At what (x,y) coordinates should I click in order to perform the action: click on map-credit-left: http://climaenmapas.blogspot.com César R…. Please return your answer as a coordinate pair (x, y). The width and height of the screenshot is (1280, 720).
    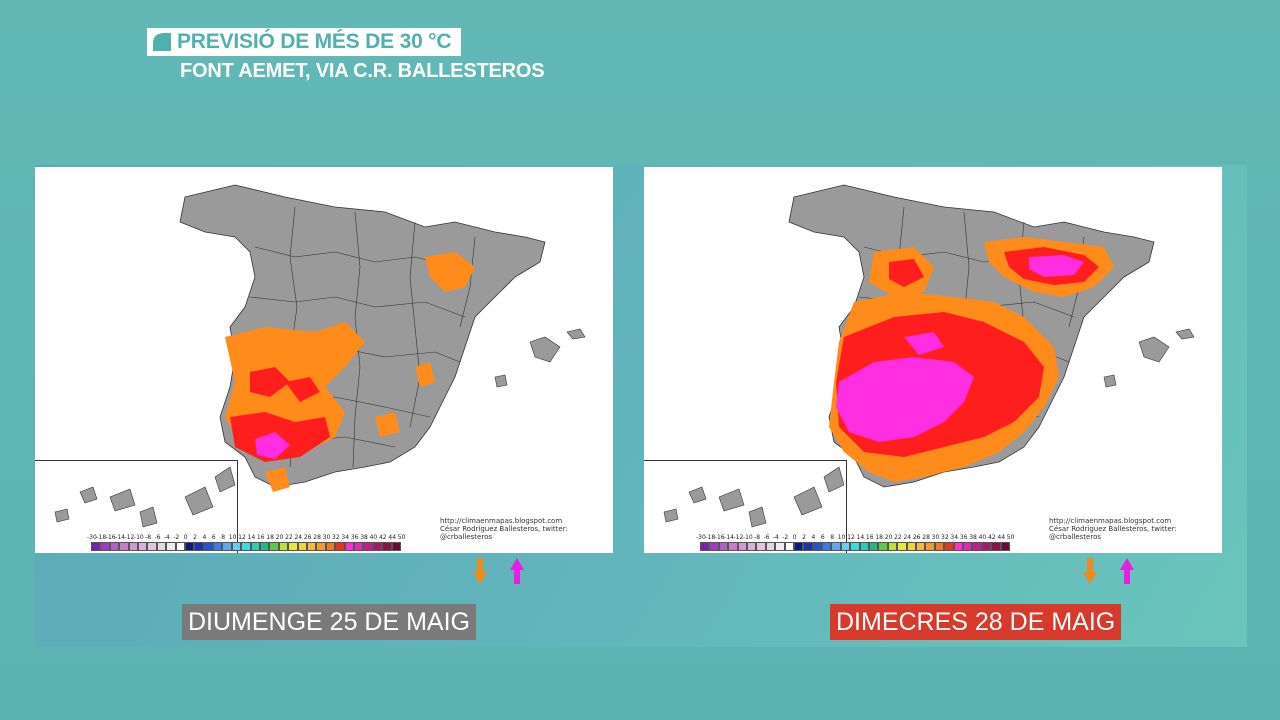
    Looking at the image, I should click on (526, 529).